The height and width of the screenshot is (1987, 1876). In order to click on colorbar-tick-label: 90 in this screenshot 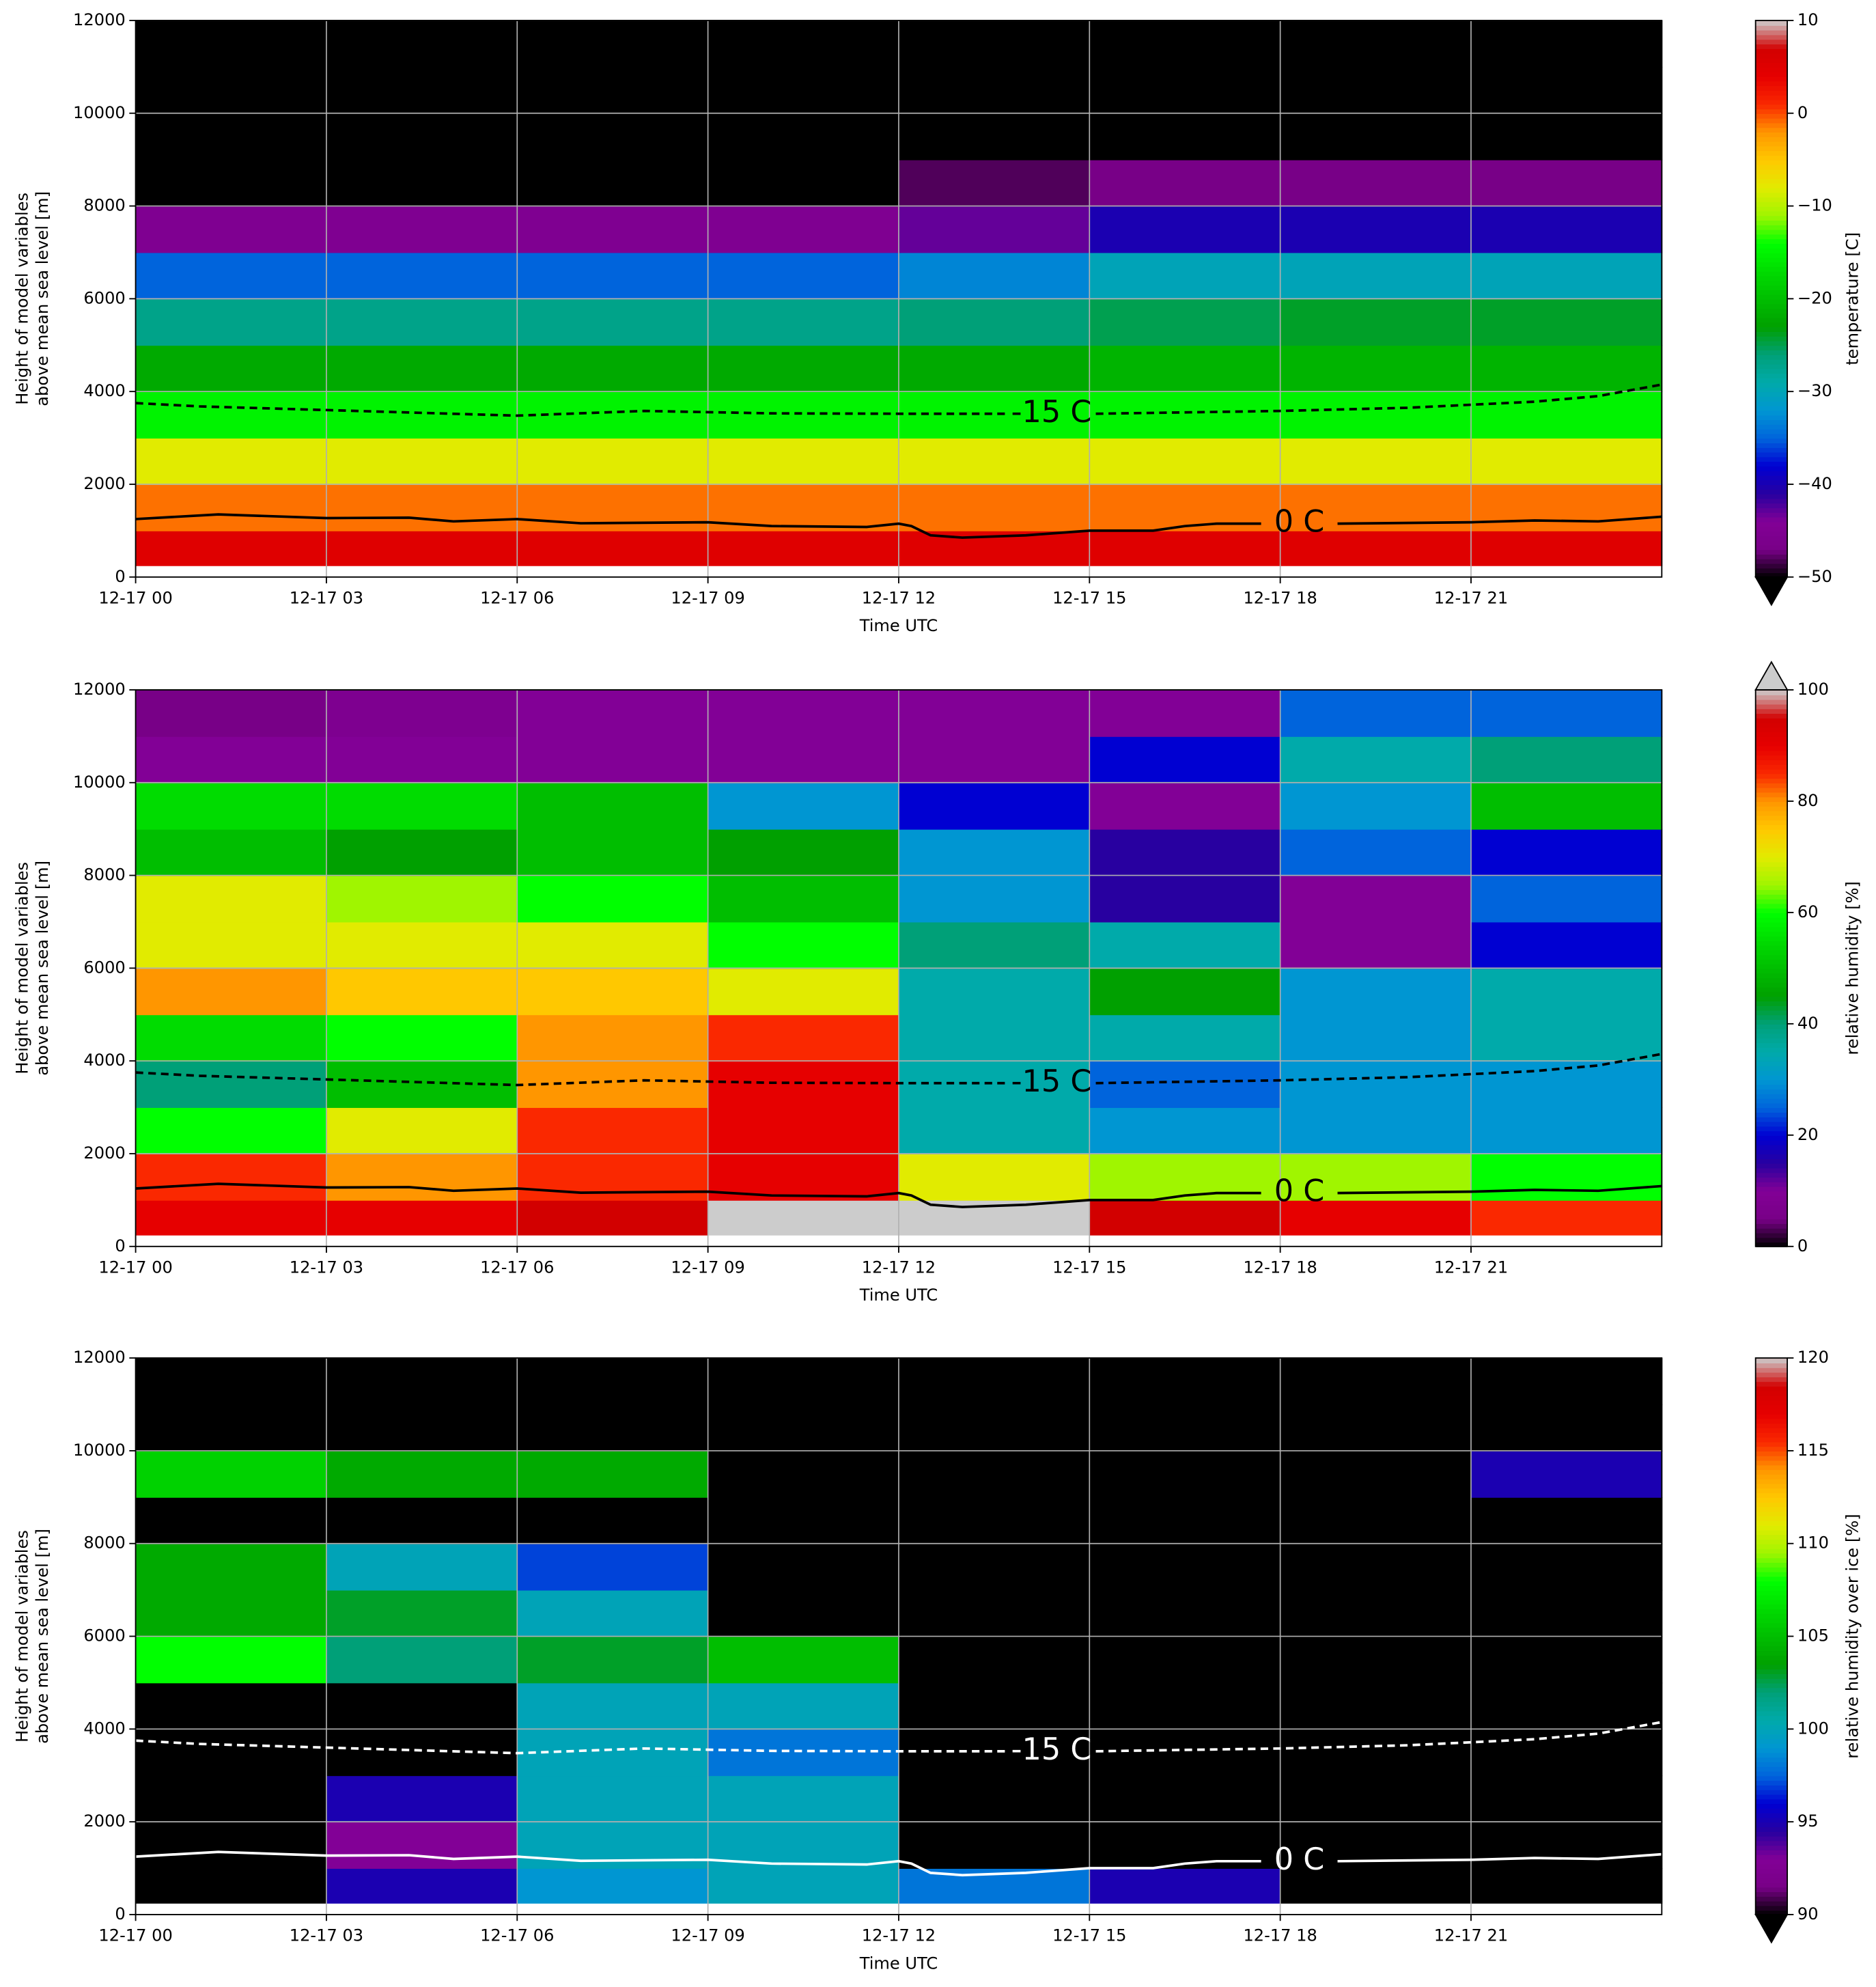, I will do `click(1808, 1914)`.